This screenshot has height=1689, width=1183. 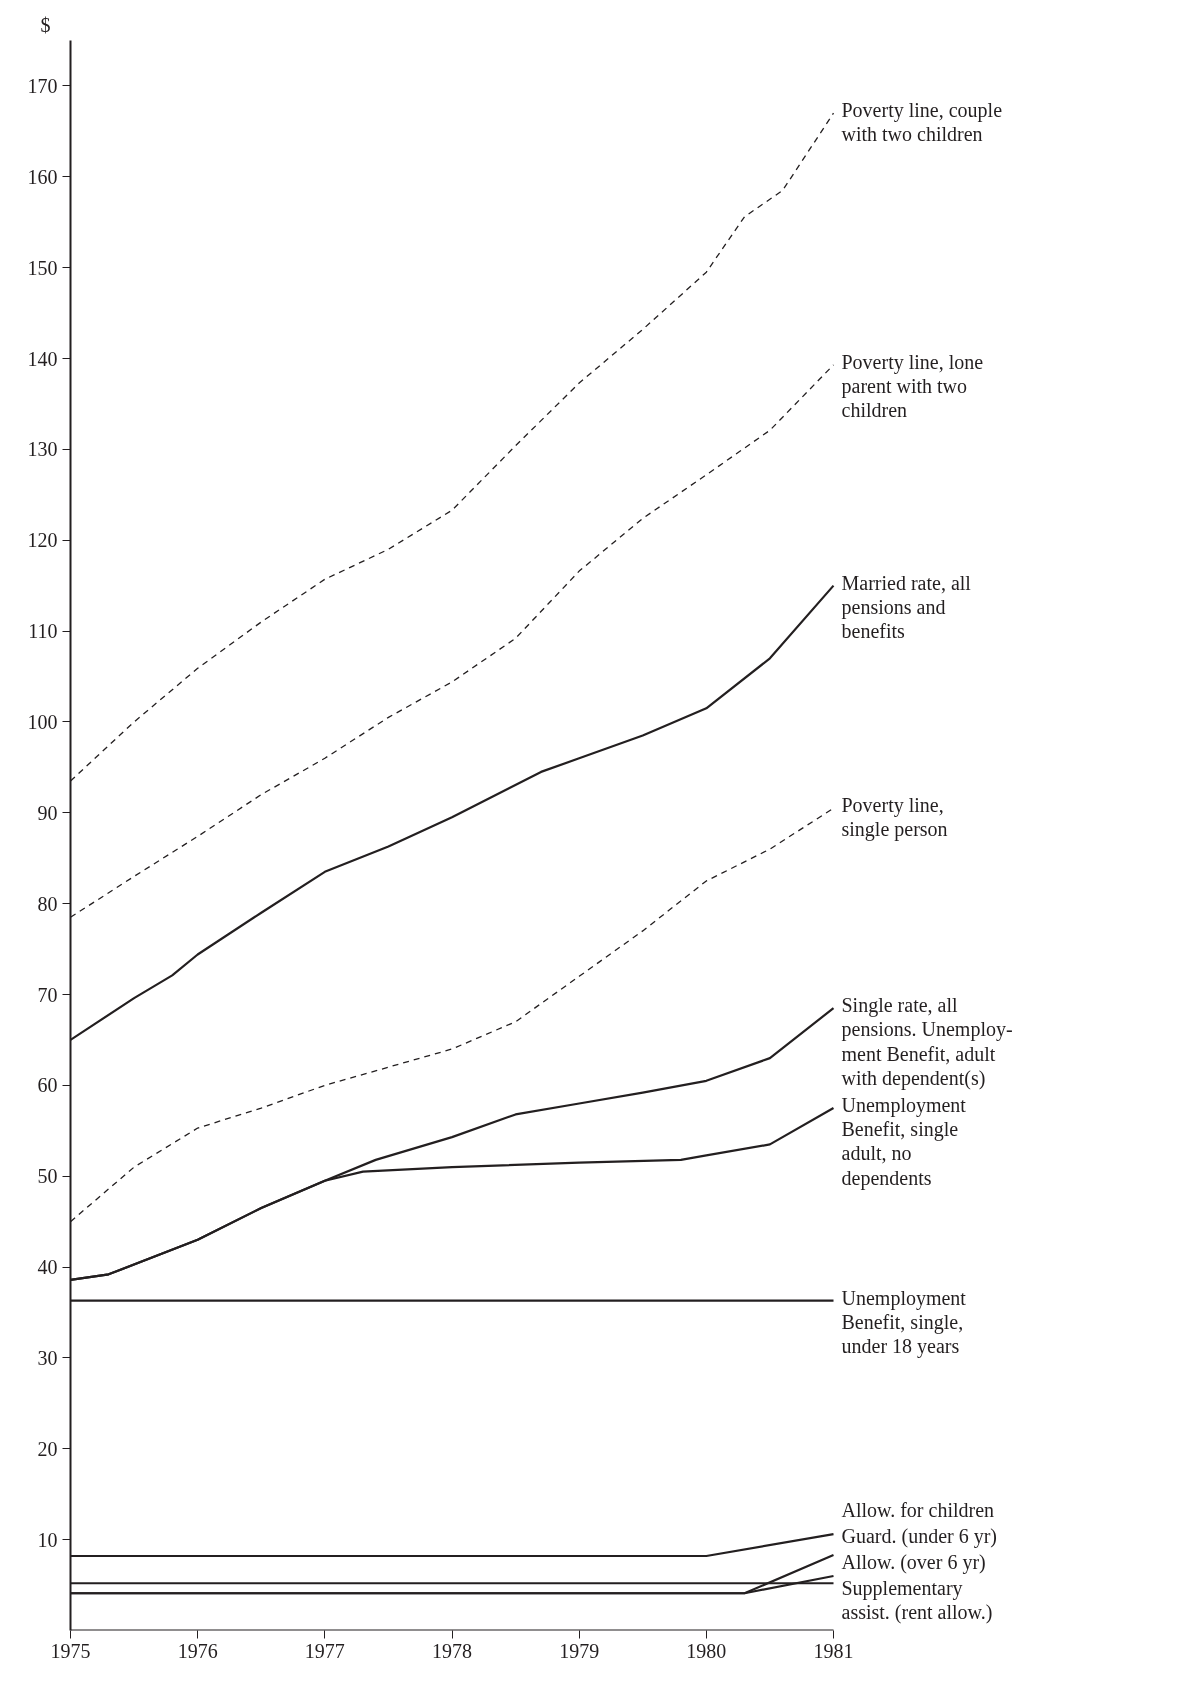 I want to click on x-tick-label: 1979, so click(x=579, y=1650).